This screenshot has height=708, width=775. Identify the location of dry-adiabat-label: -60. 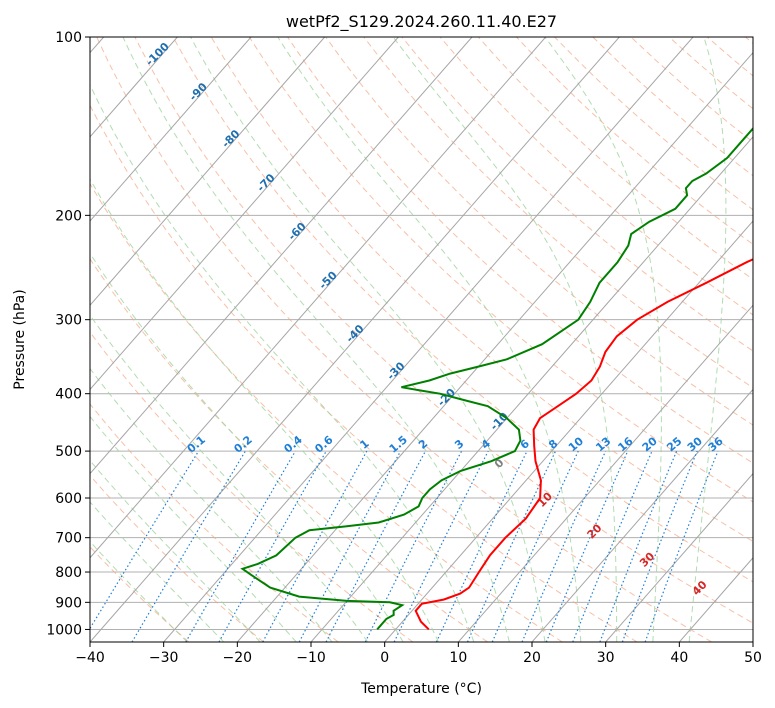
(297, 231).